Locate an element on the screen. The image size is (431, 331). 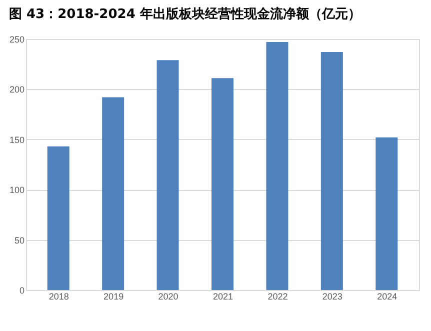
x-tick-label: 2022 is located at coordinates (278, 297).